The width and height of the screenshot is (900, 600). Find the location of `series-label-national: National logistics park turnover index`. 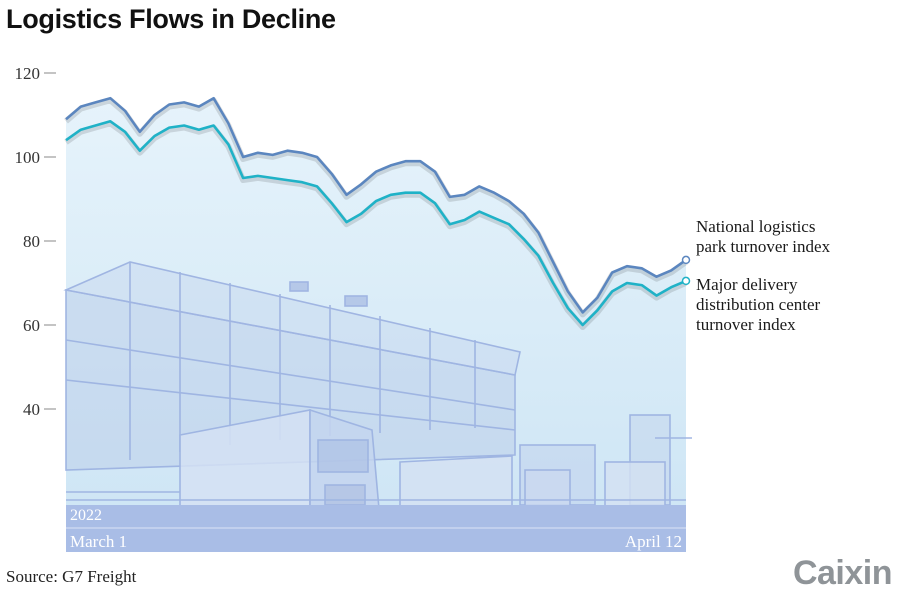

series-label-national: National logistics park turnover index is located at coordinates (763, 236).